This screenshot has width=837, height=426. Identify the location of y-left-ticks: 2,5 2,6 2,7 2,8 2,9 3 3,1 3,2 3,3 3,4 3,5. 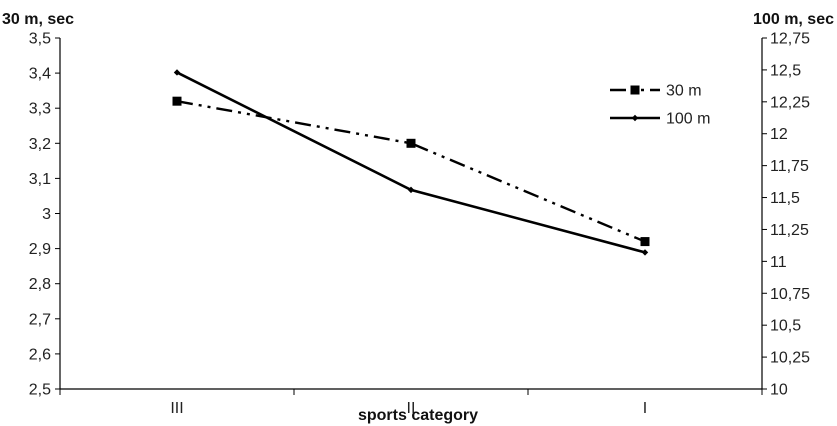
(44, 215).